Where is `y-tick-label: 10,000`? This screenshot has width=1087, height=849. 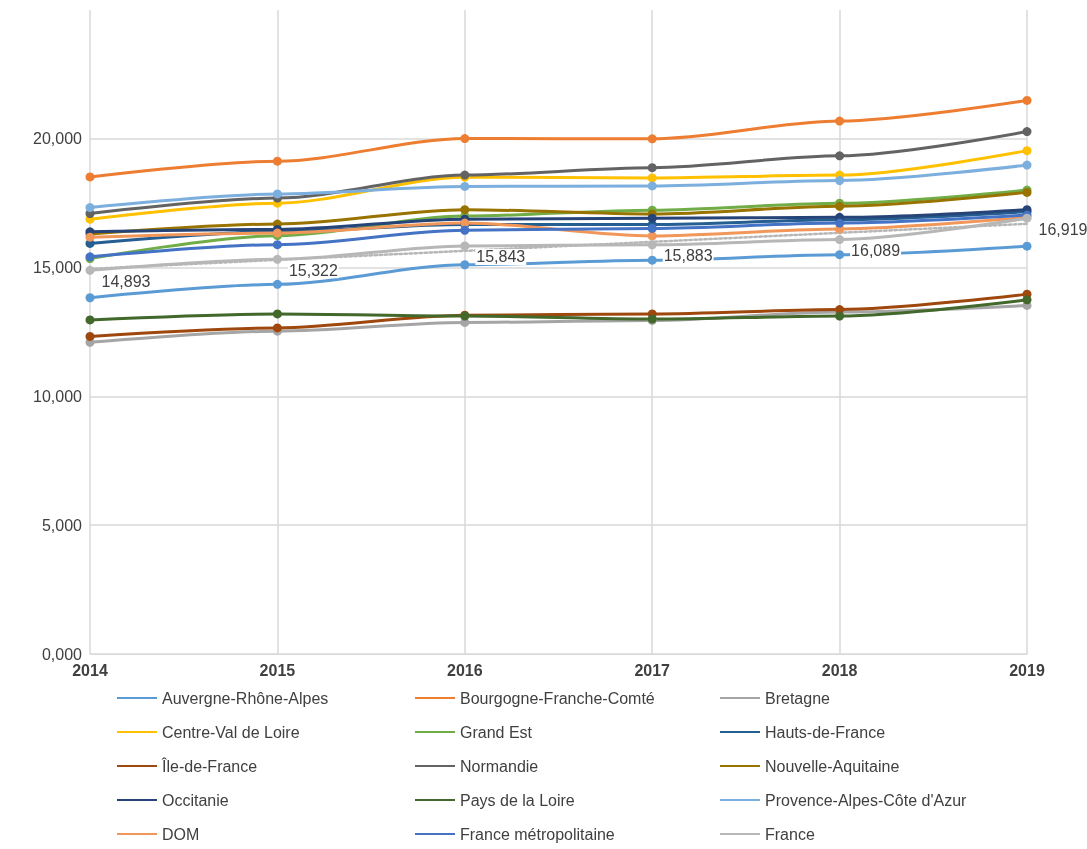
y-tick-label: 10,000 is located at coordinates (58, 396).